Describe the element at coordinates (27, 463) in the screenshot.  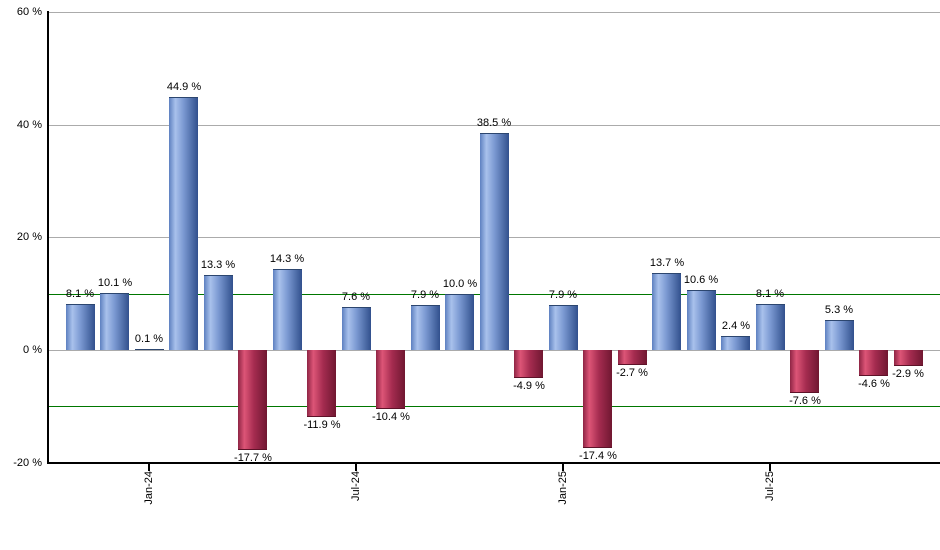
I see `y-axis-tick-label: -20 %` at that location.